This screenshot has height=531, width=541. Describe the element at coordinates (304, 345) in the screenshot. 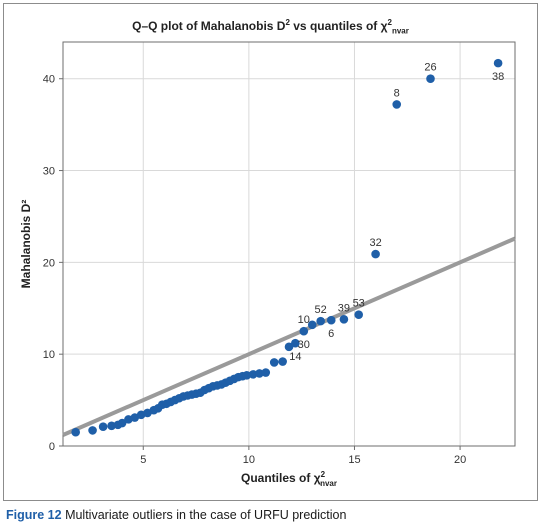

I see `point-label: 30` at that location.